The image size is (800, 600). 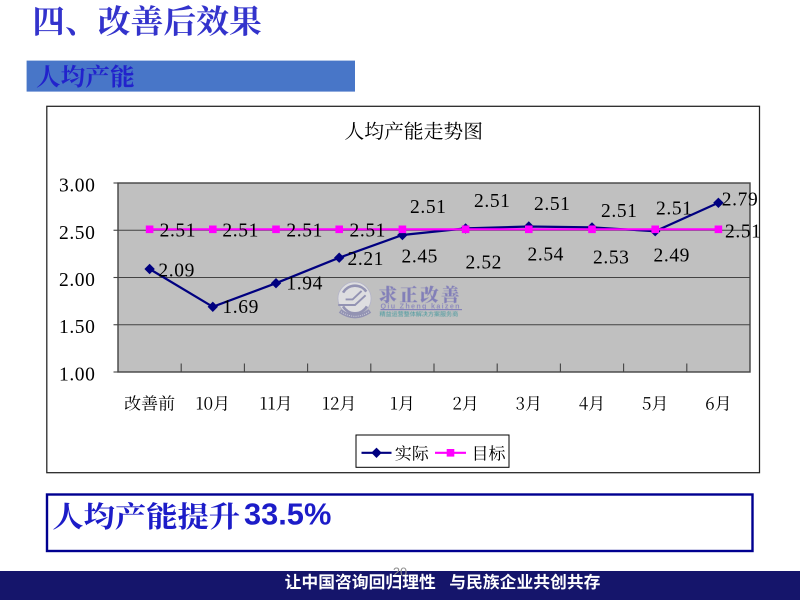 I want to click on svg-text: 1.50, so click(x=77, y=327).